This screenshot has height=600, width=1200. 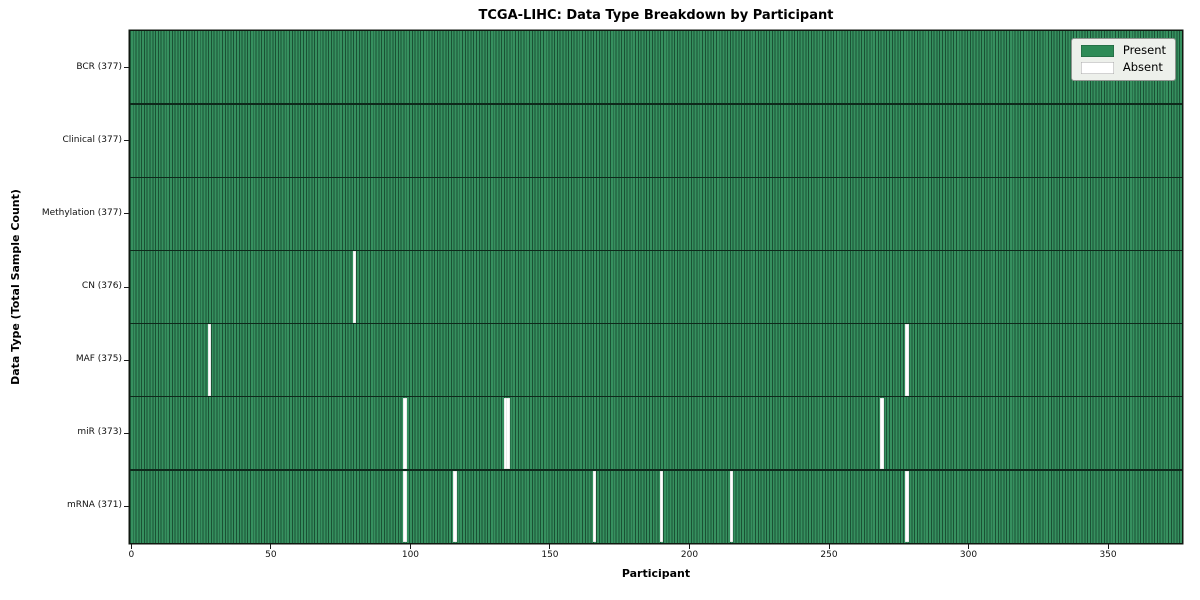 I want to click on legend-swatch-present, so click(x=1097, y=51).